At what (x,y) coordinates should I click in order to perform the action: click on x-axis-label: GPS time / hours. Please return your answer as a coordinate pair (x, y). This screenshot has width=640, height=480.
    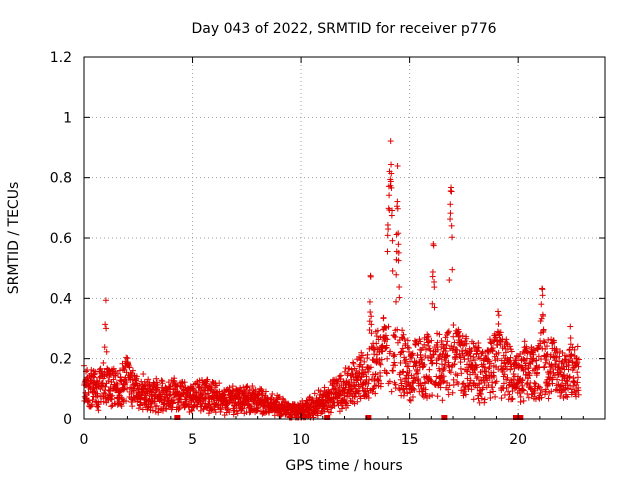
    Looking at the image, I should click on (343, 466).